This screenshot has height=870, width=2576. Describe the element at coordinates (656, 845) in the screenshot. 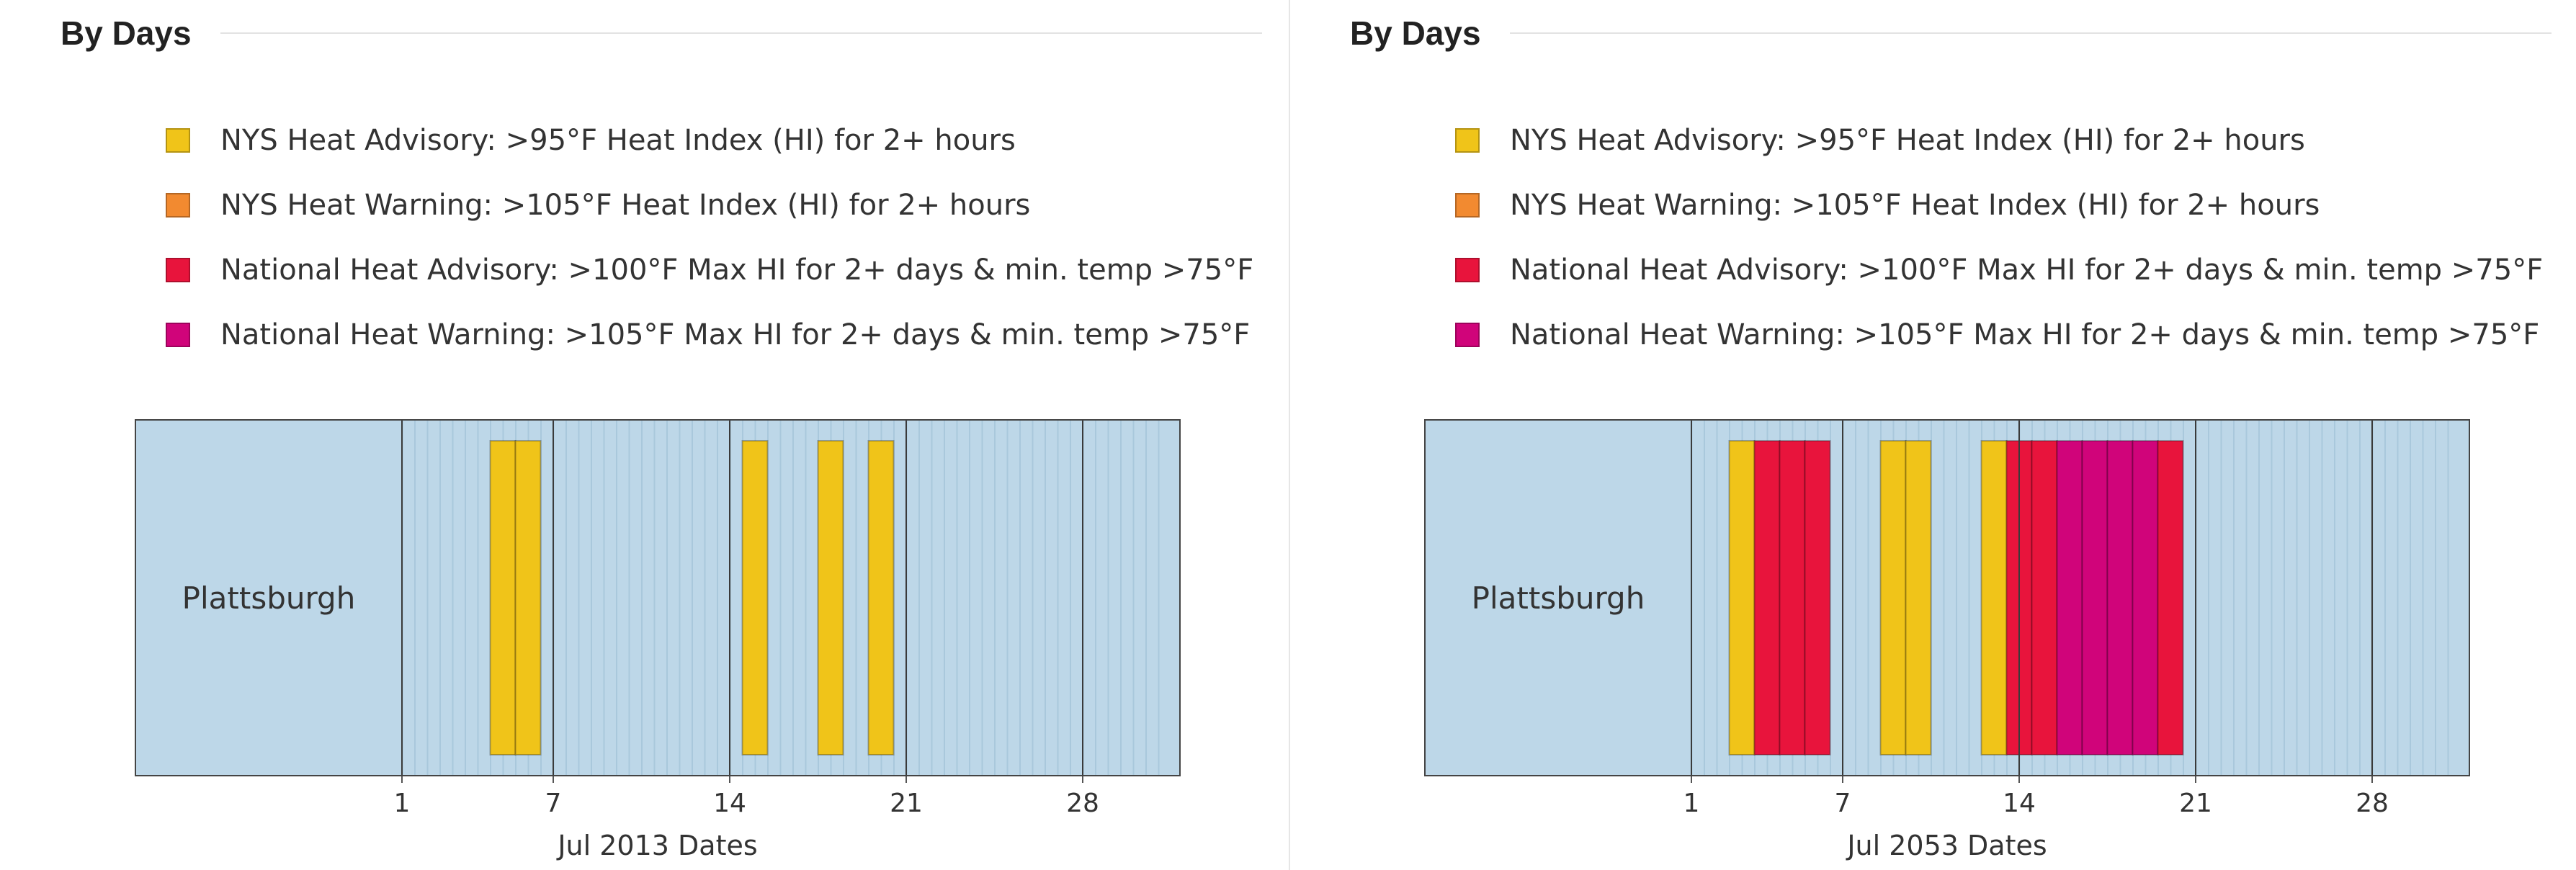

I see `x-axis-label: Jul 2013 Dates` at that location.